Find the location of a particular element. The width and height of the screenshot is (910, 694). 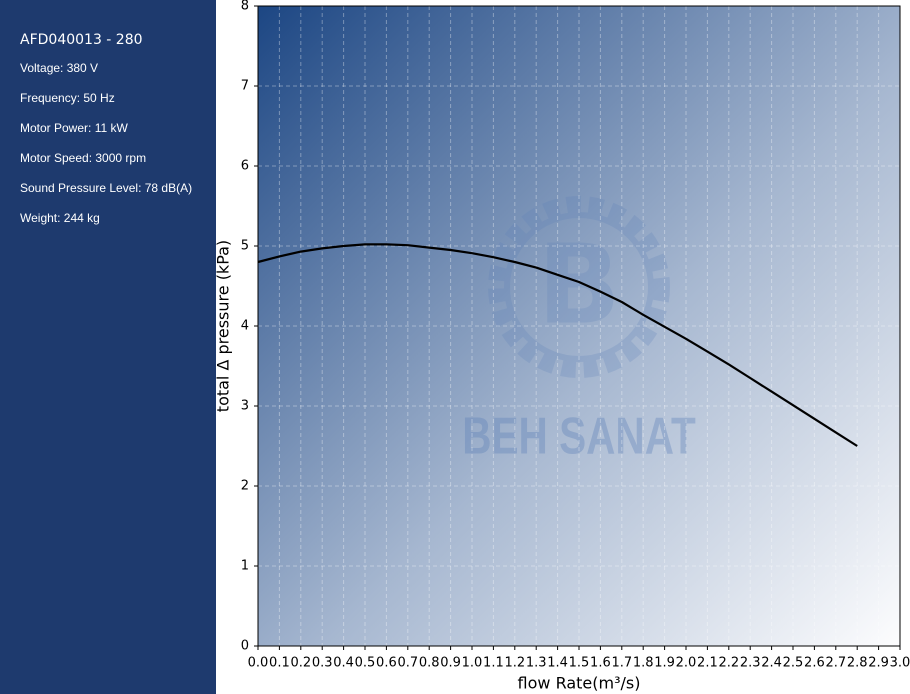

spec-line: Motor Speed: 3000 rpm is located at coordinates (83, 158).